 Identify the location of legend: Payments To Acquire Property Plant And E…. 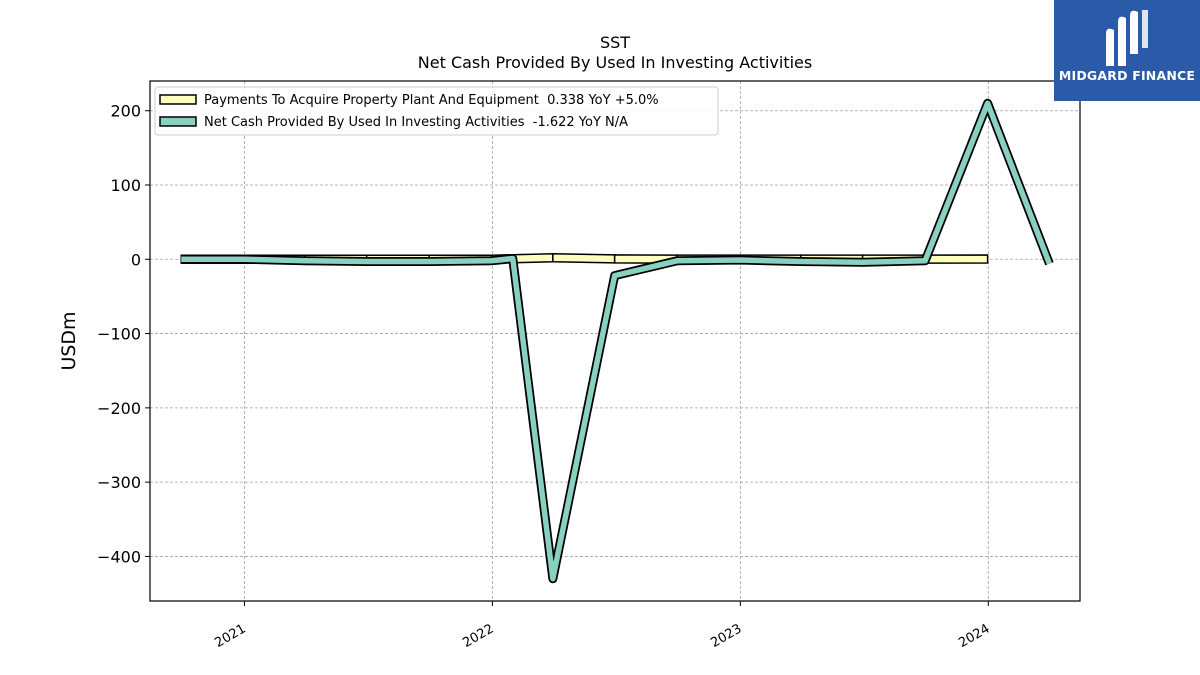
(436, 111).